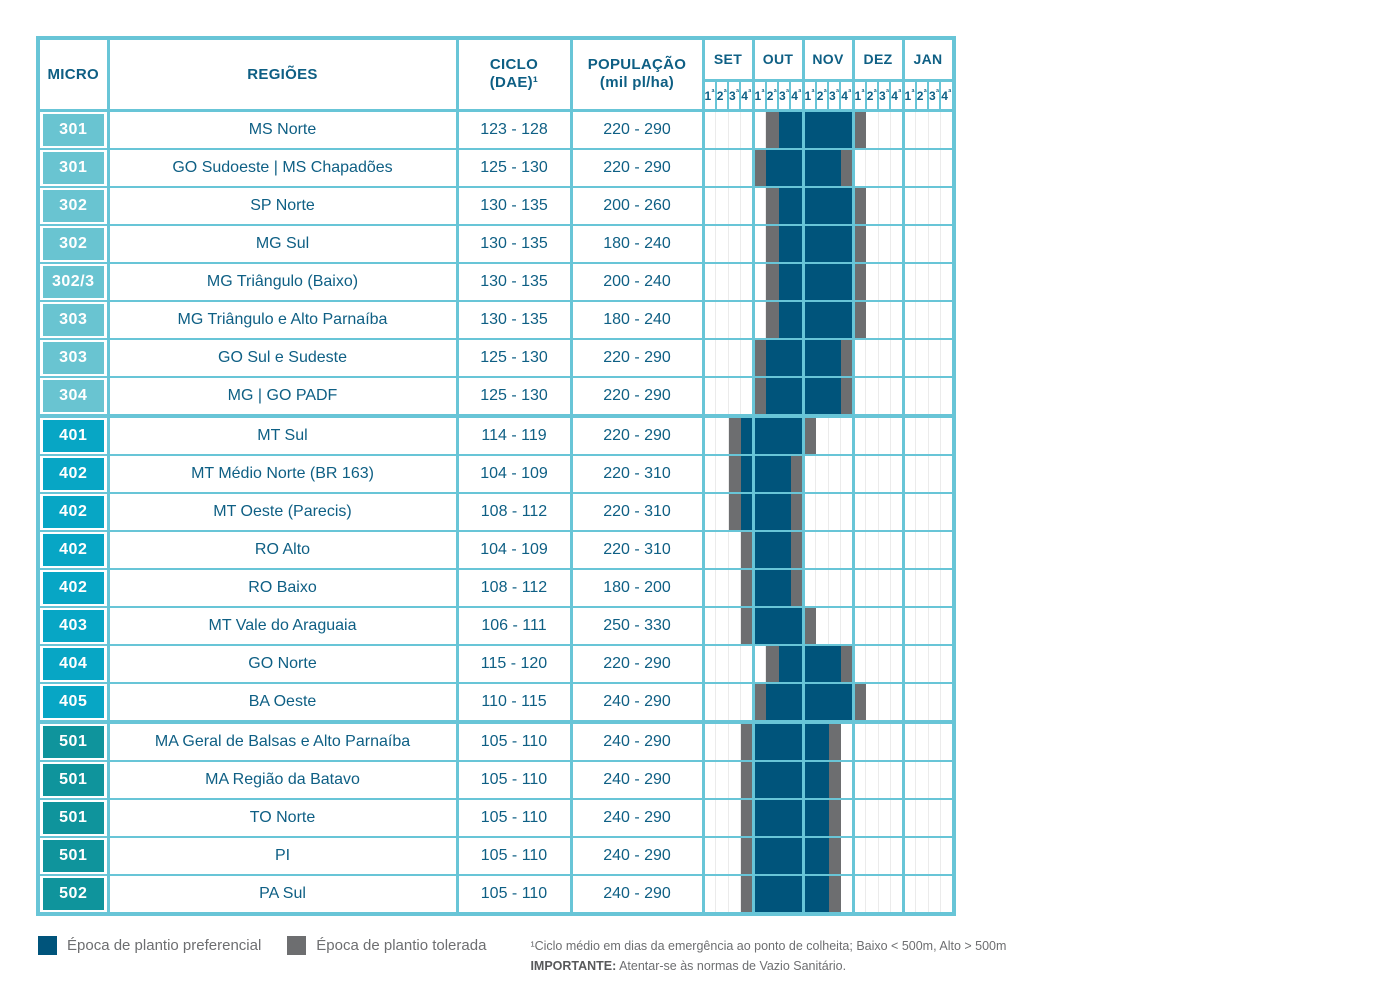 This screenshot has height=1005, width=1377. What do you see at coordinates (495, 549) in the screenshot?
I see `table-row: 402 RO Alto 104 - 109 220 - 310` at bounding box center [495, 549].